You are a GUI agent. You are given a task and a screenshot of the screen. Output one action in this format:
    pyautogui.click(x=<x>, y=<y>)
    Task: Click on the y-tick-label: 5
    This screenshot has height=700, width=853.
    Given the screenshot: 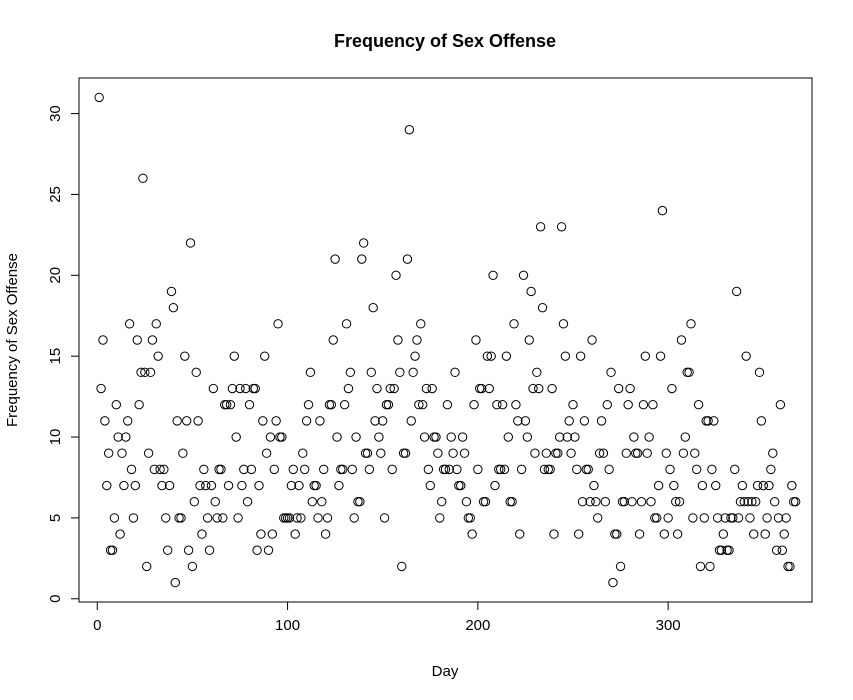 What is the action you would take?
    pyautogui.click(x=55, y=518)
    